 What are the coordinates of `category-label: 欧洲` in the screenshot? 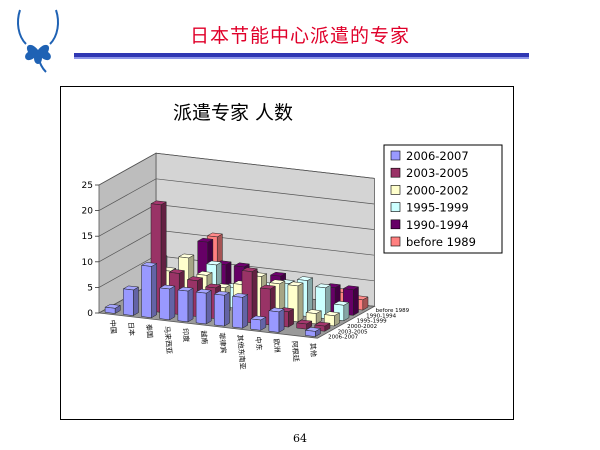 It's located at (277, 345).